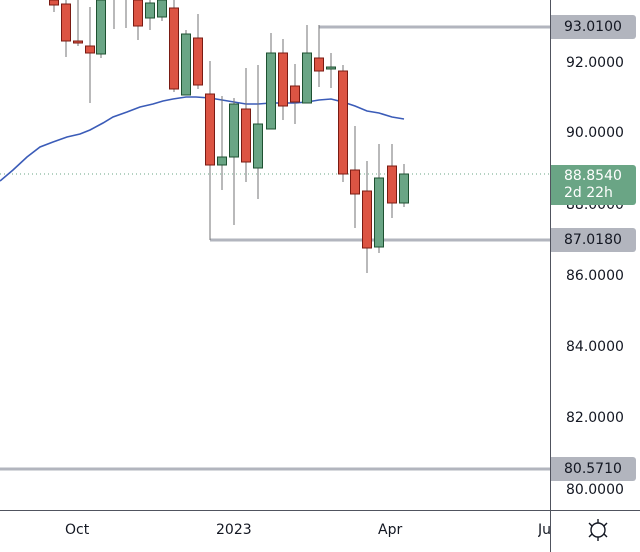  Describe the element at coordinates (234, 530) in the screenshot. I see `time-axis-label: 2023` at that location.